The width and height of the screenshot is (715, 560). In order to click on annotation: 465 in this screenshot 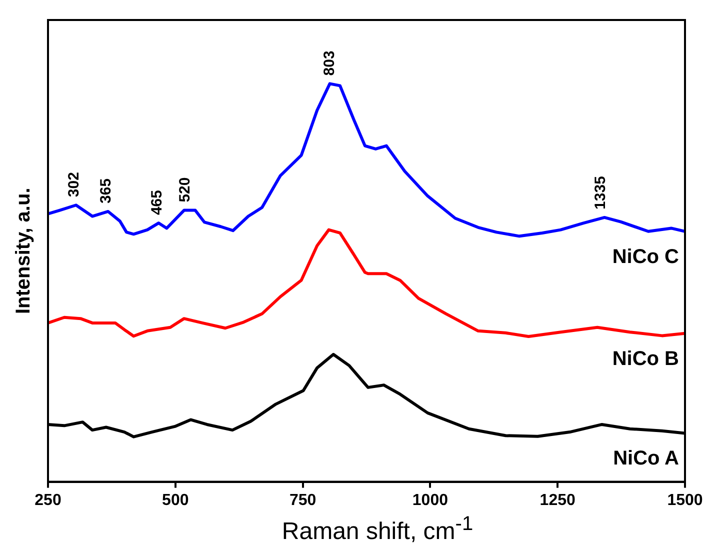, I will do `click(157, 203)`.